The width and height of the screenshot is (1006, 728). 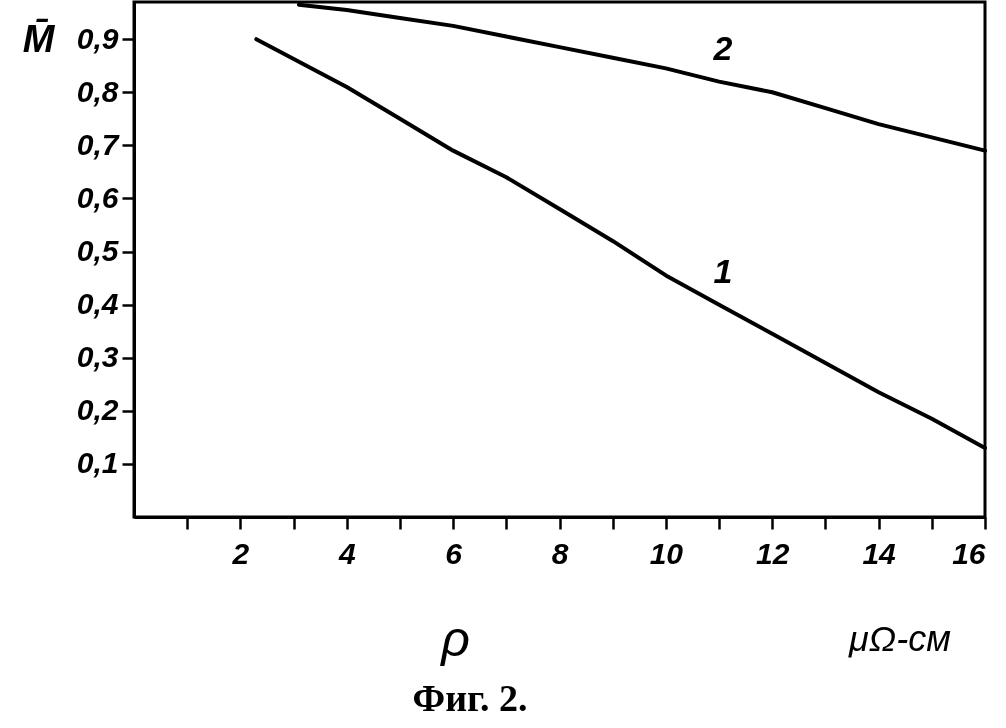 What do you see at coordinates (98, 144) in the screenshot?
I see `y-tick-label: 0,7` at bounding box center [98, 144].